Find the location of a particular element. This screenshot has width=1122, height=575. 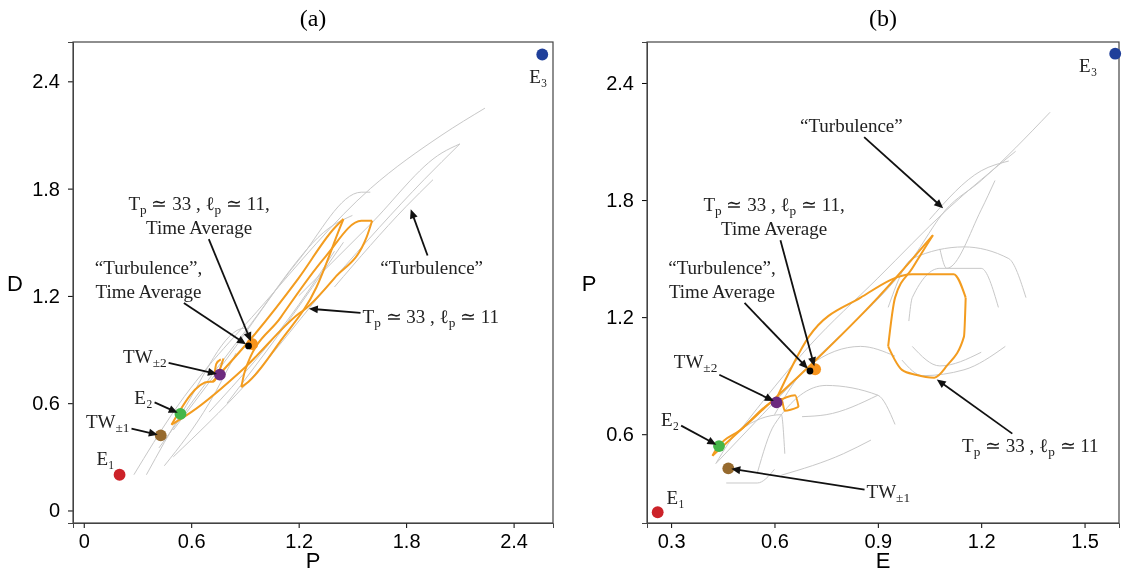

chart-title: (a) is located at coordinates (313, 18).